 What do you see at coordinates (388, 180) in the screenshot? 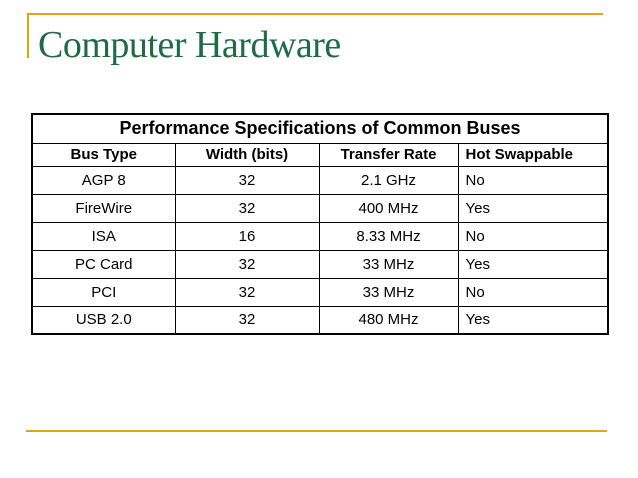
I see `cell-transfer-rate: 2.1 GHz` at bounding box center [388, 180].